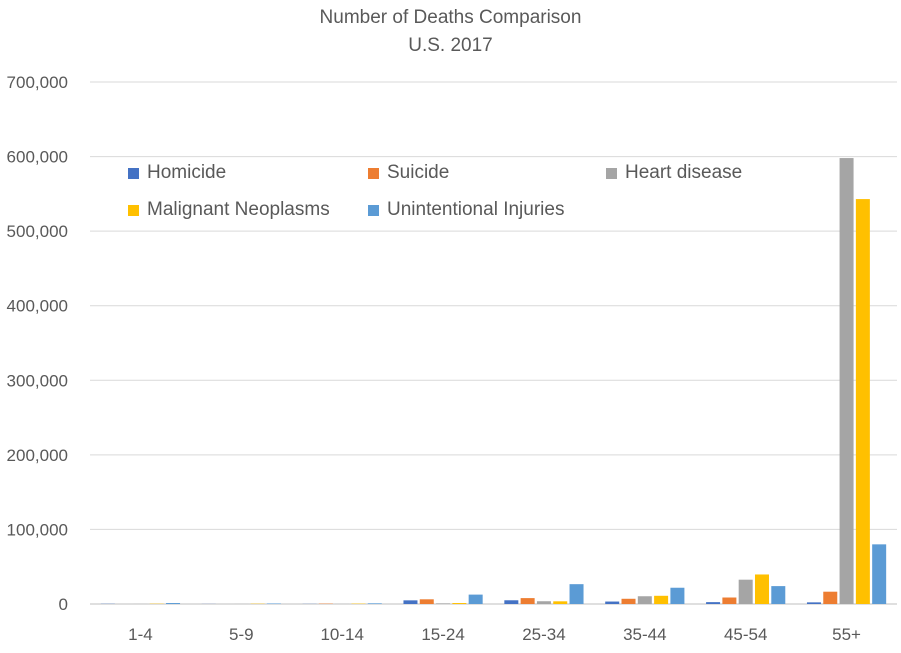  I want to click on legend-label: Unintentional Injuries, so click(476, 209).